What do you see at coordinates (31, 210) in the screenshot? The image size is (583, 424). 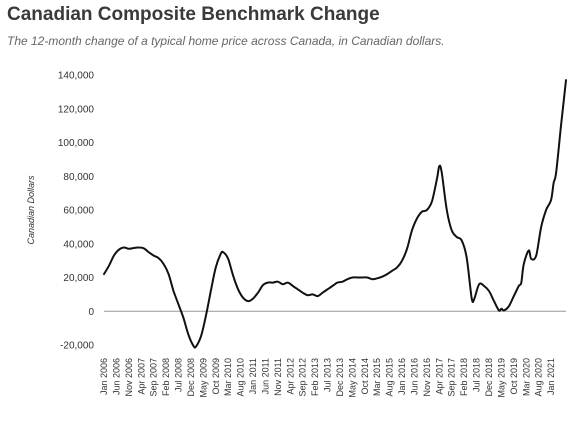 I see `y-axis-label: Canadian Dollars` at bounding box center [31, 210].